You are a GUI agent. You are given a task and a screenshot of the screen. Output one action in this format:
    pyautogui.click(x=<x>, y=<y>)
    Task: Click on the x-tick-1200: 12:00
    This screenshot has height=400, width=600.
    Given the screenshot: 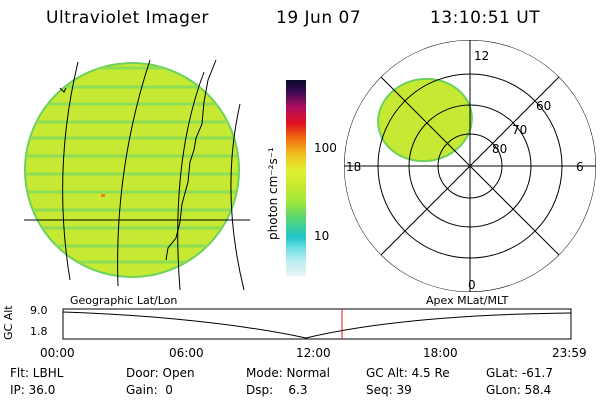 What is the action you would take?
    pyautogui.click(x=313, y=353)
    